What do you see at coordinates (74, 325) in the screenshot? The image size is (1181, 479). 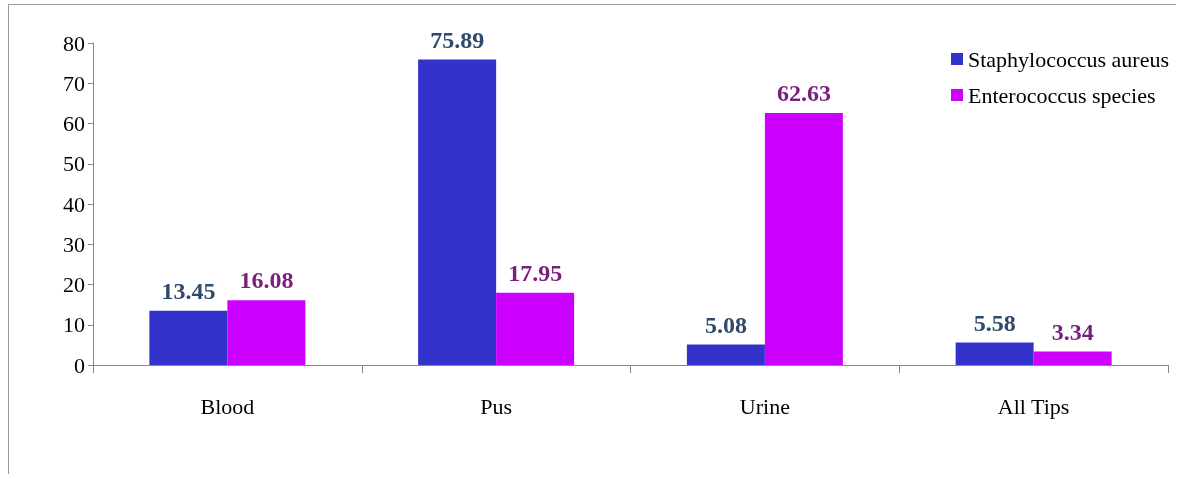 I see `y-tick-label: 10` at bounding box center [74, 325].